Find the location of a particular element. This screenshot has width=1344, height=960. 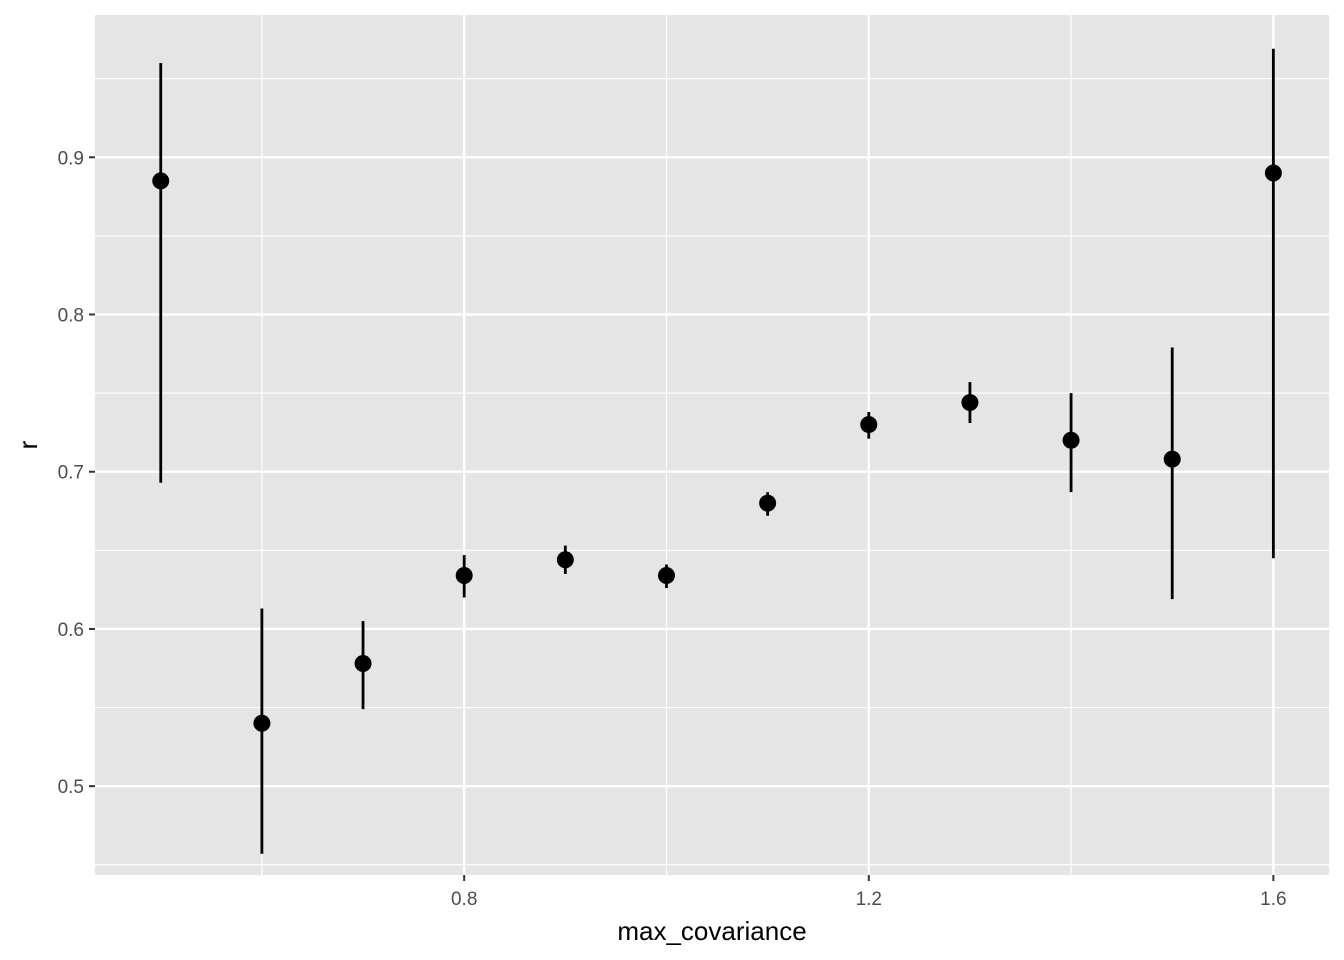

y-tick-label: 0.6 is located at coordinates (71, 630).